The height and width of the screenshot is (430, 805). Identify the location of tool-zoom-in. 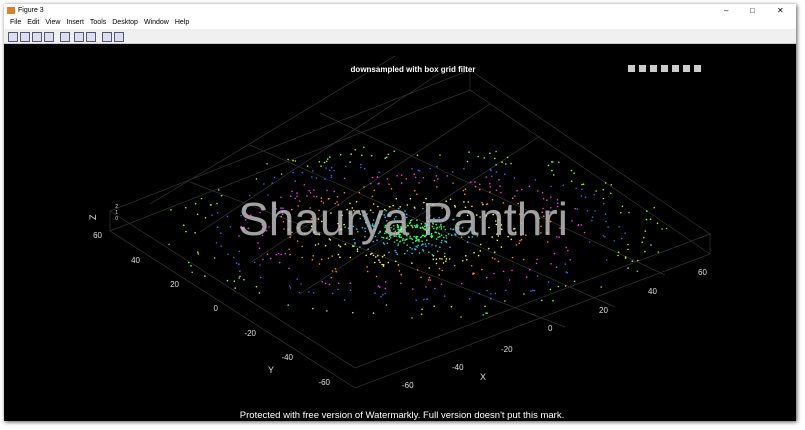
(675, 68).